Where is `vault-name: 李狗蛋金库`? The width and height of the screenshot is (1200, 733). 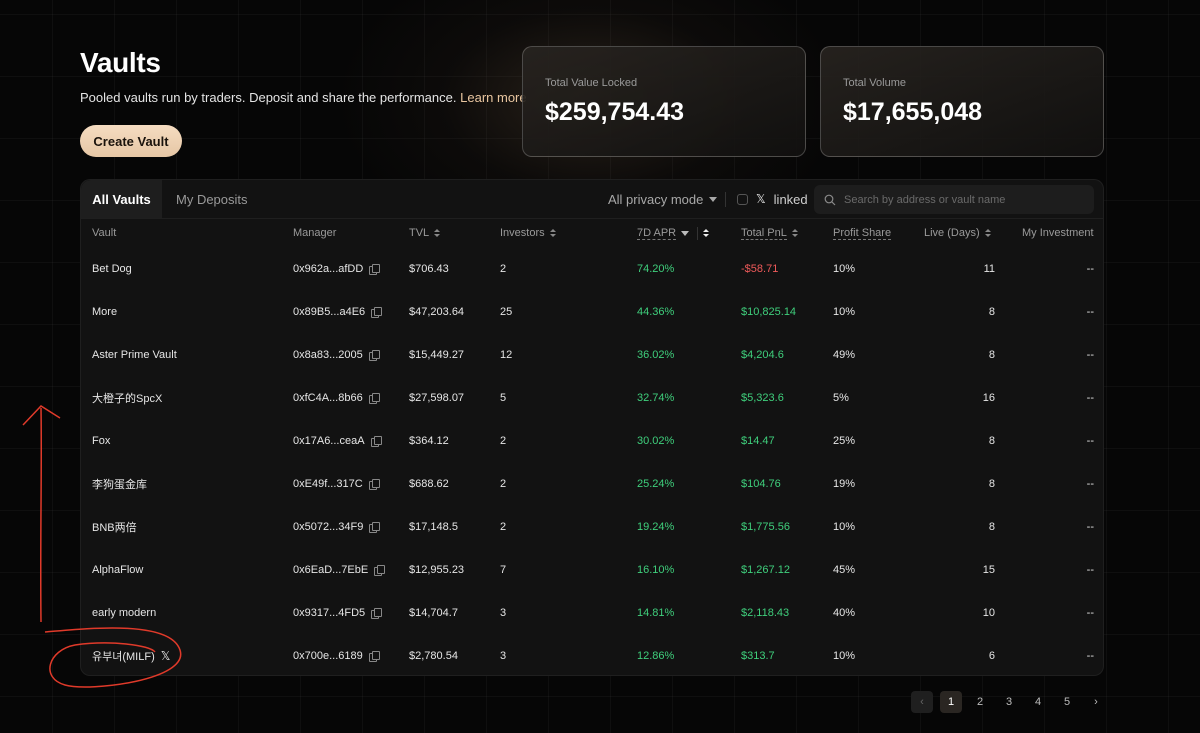 vault-name: 李狗蛋金库 is located at coordinates (119, 483).